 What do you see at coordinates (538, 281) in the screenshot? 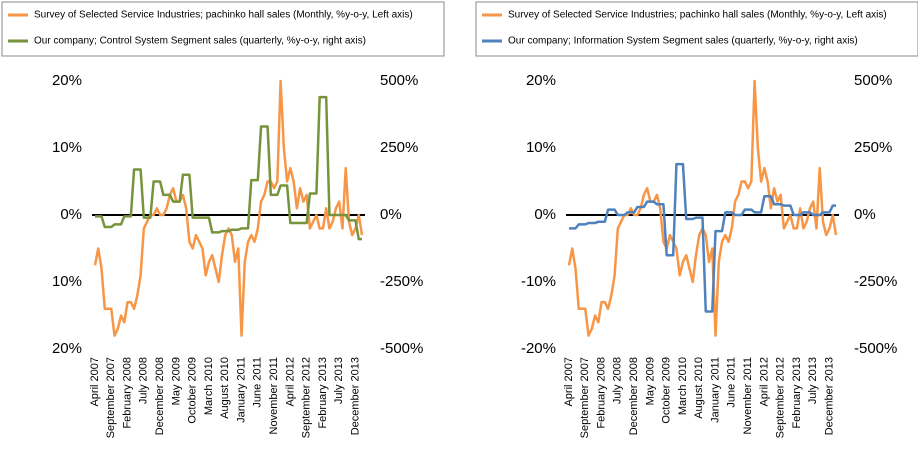
I see `y-tick-label: -10%` at bounding box center [538, 281].